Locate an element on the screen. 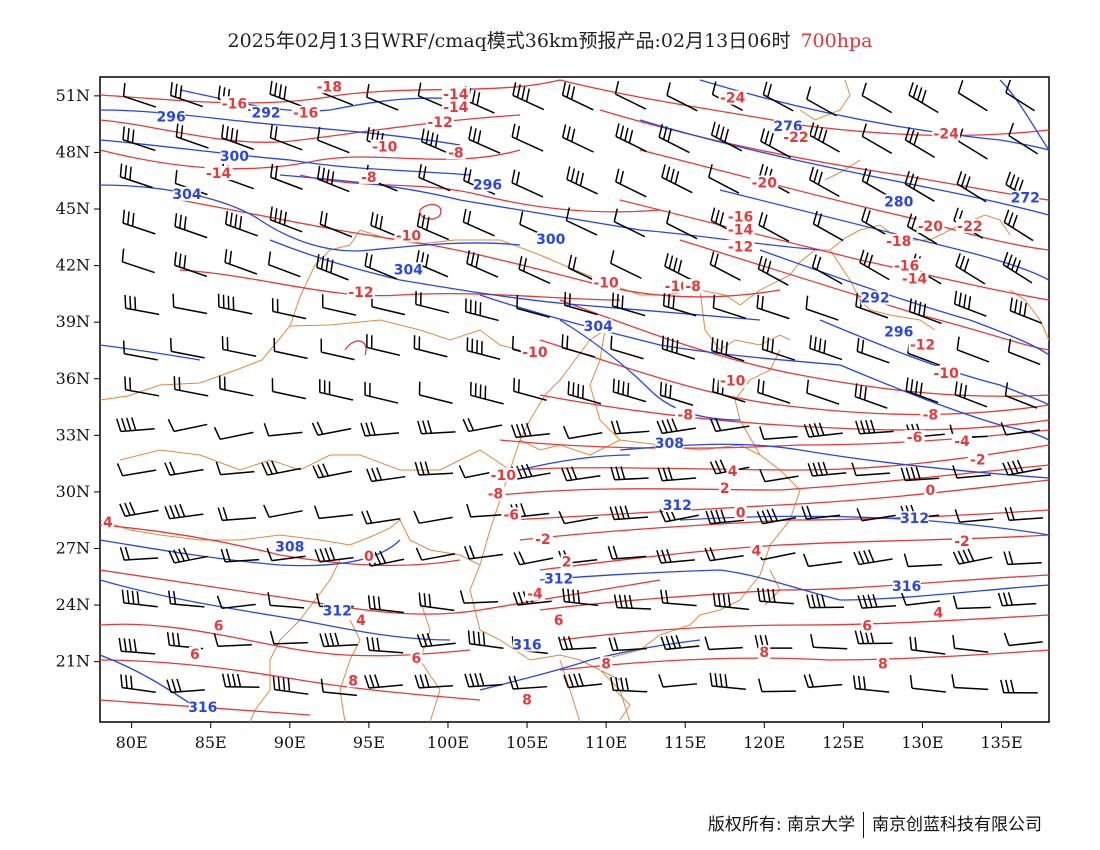  lat-tick-label: 51N is located at coordinates (73, 95).